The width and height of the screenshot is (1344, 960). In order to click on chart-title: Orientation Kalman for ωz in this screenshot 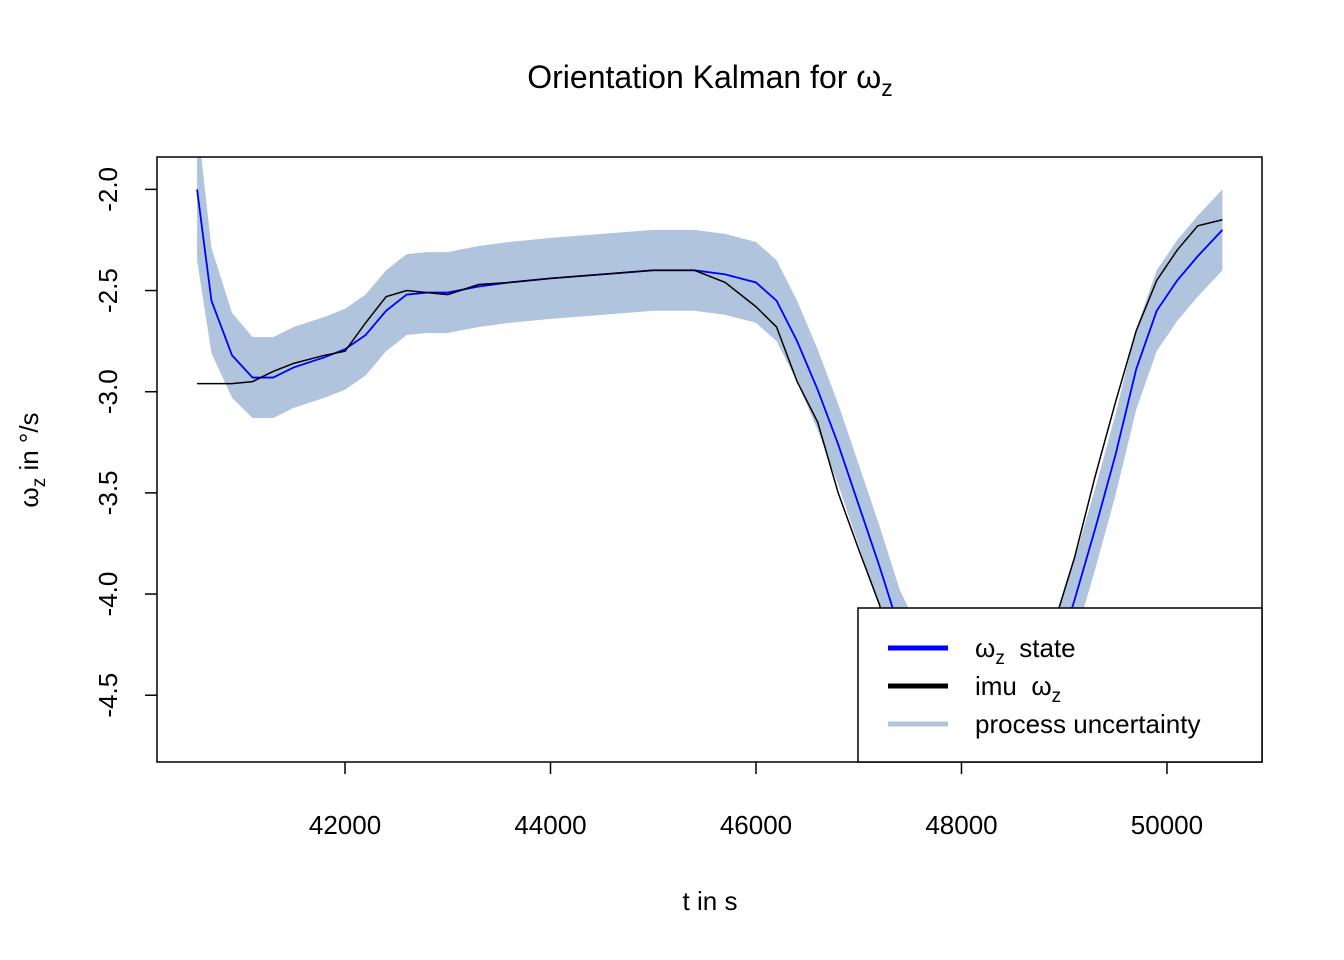, I will do `click(710, 80)`.